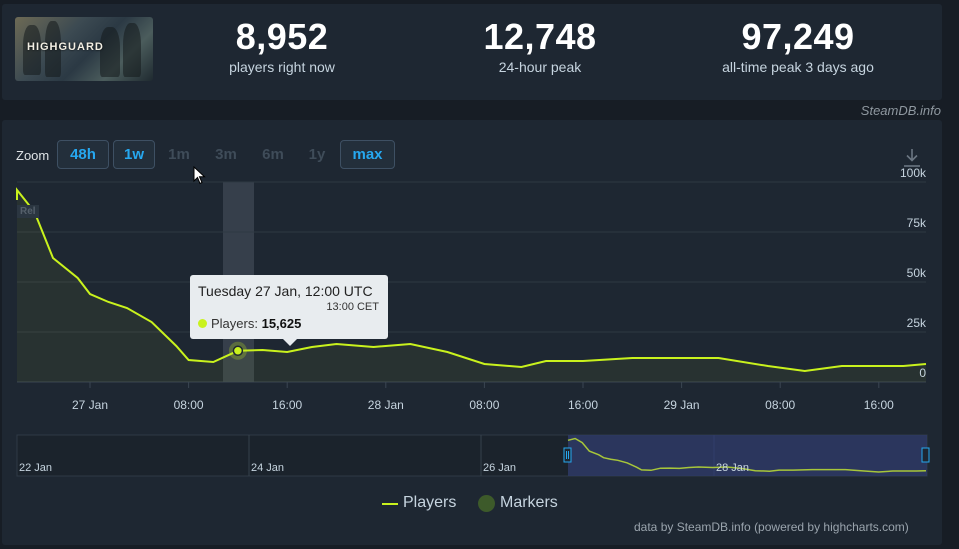 Image resolution: width=959 pixels, height=549 pixels. I want to click on tooltip-subtitle: 13:00 CET, so click(352, 307).